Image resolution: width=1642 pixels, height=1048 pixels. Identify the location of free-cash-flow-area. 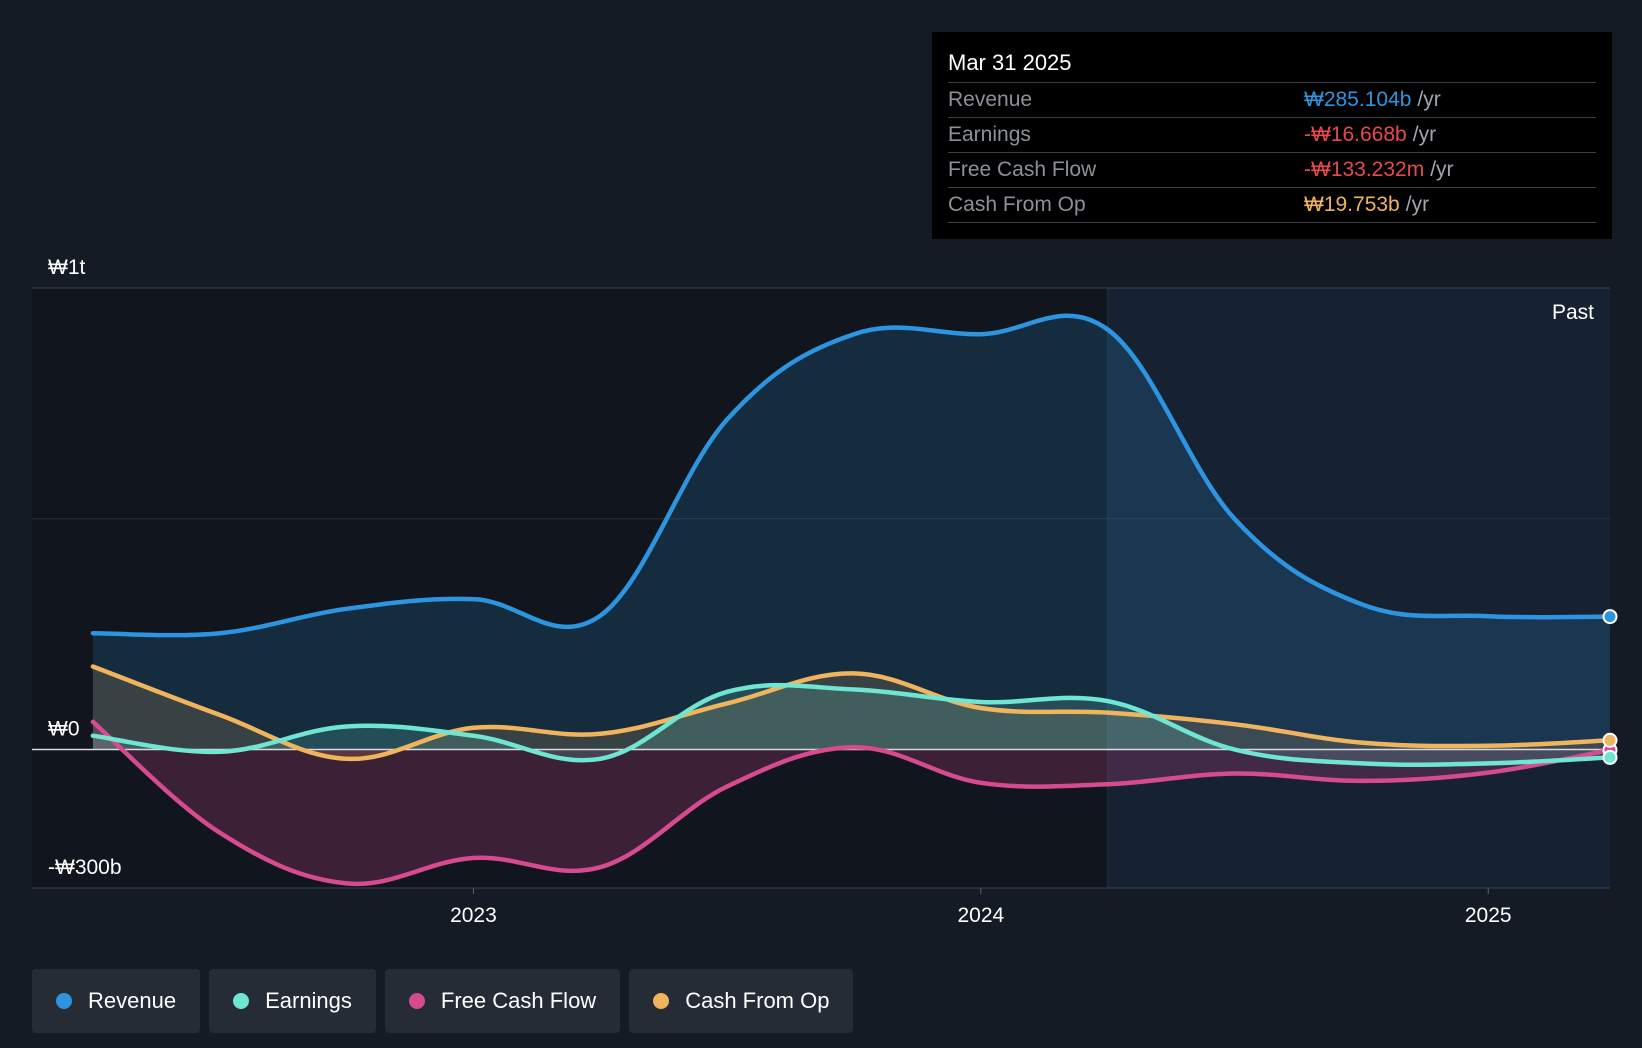
(851, 802).